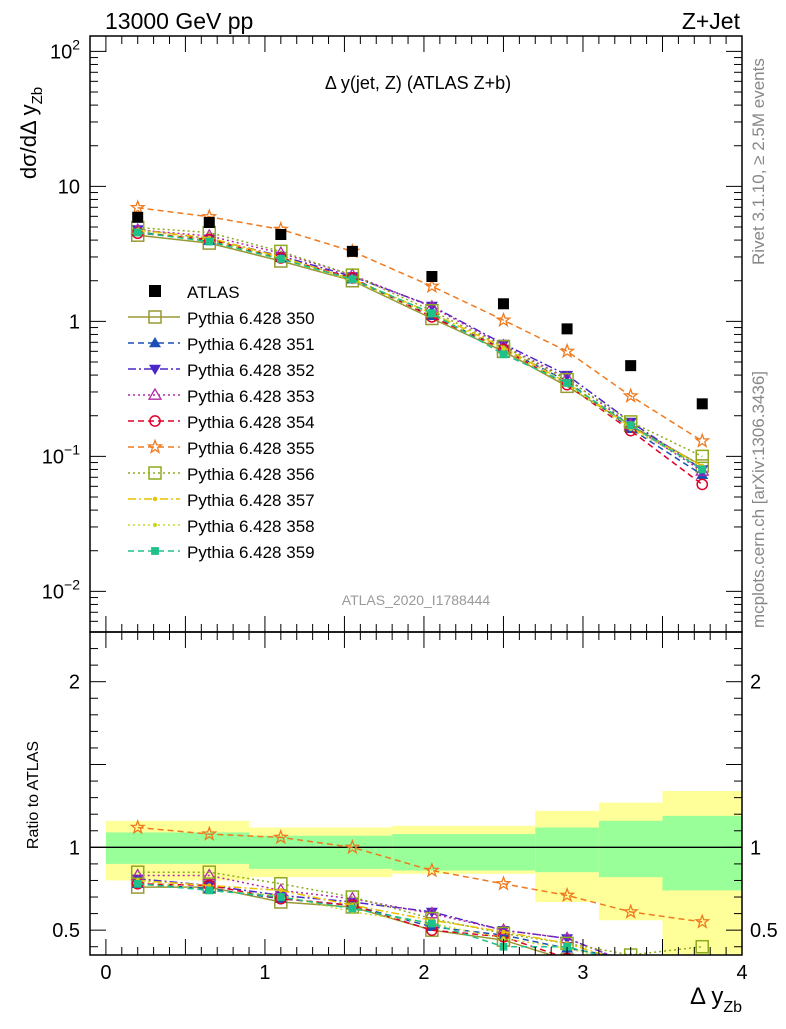 The height and width of the screenshot is (1029, 786). I want to click on x-tick-label: 2, so click(423, 973).